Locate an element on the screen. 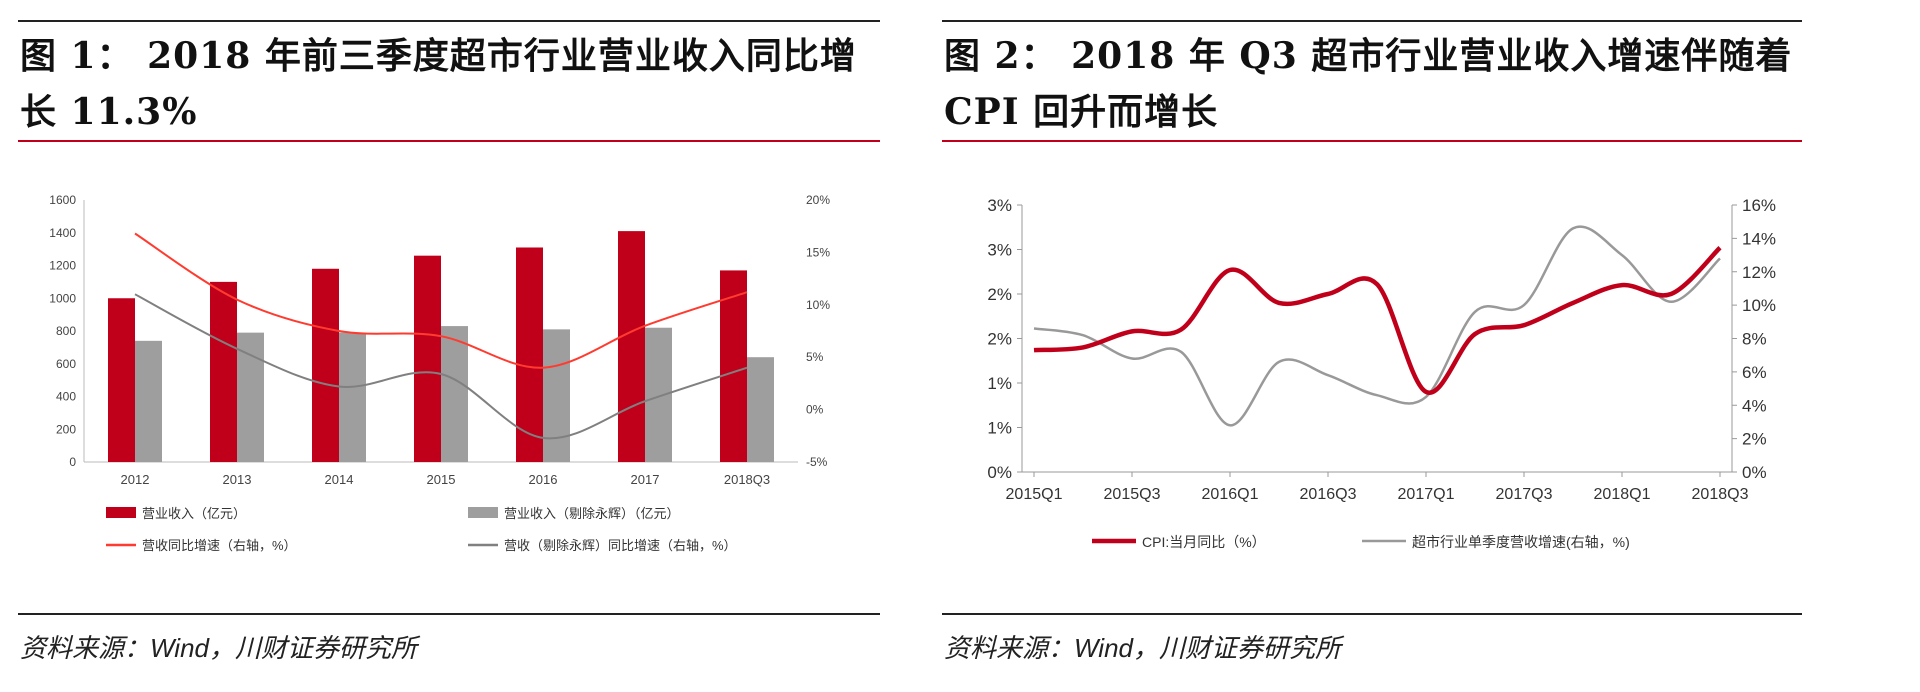 The height and width of the screenshot is (692, 1920). right-tick-label: -5% is located at coordinates (817, 462).